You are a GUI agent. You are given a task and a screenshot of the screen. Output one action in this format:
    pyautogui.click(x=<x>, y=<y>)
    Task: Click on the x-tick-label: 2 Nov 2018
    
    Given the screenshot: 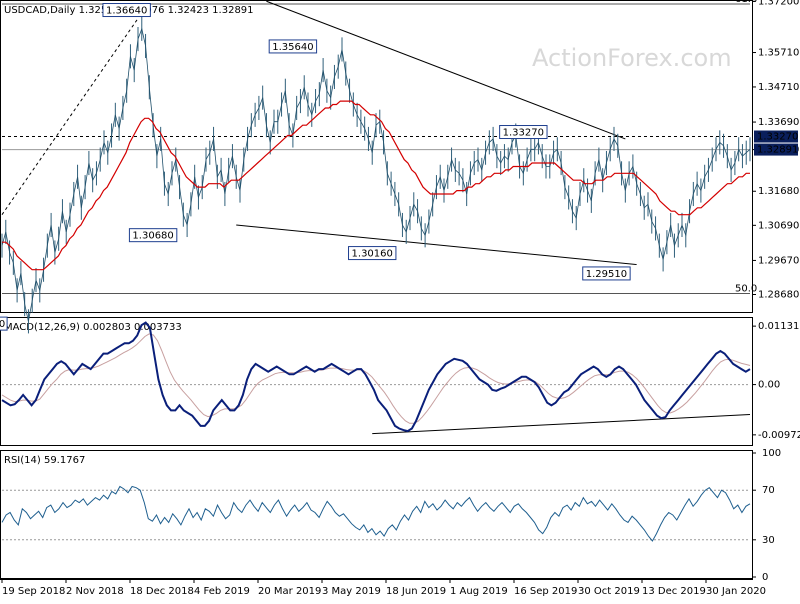 What is the action you would take?
    pyautogui.click(x=95, y=591)
    